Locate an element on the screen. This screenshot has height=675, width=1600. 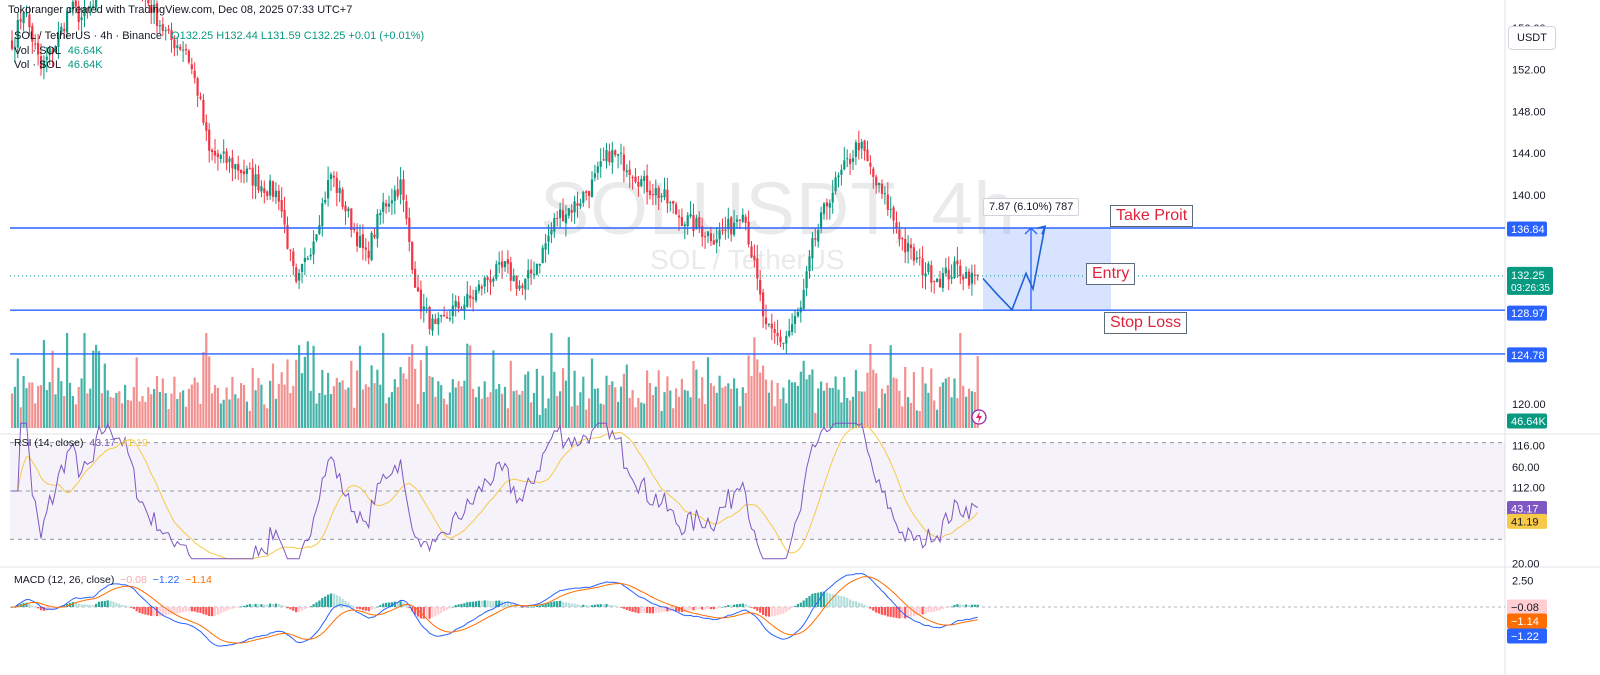
currency-button: USDT is located at coordinates (1532, 38).